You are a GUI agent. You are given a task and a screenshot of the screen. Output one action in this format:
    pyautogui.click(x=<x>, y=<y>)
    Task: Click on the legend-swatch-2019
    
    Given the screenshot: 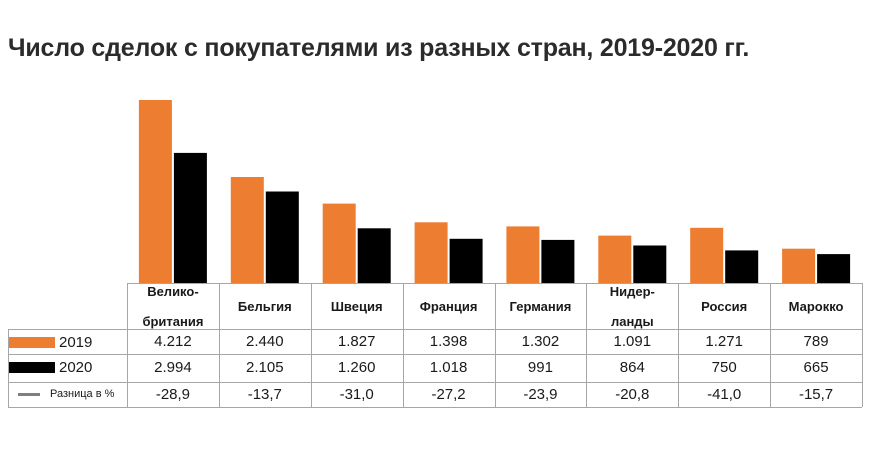 What is the action you would take?
    pyautogui.click(x=32, y=342)
    